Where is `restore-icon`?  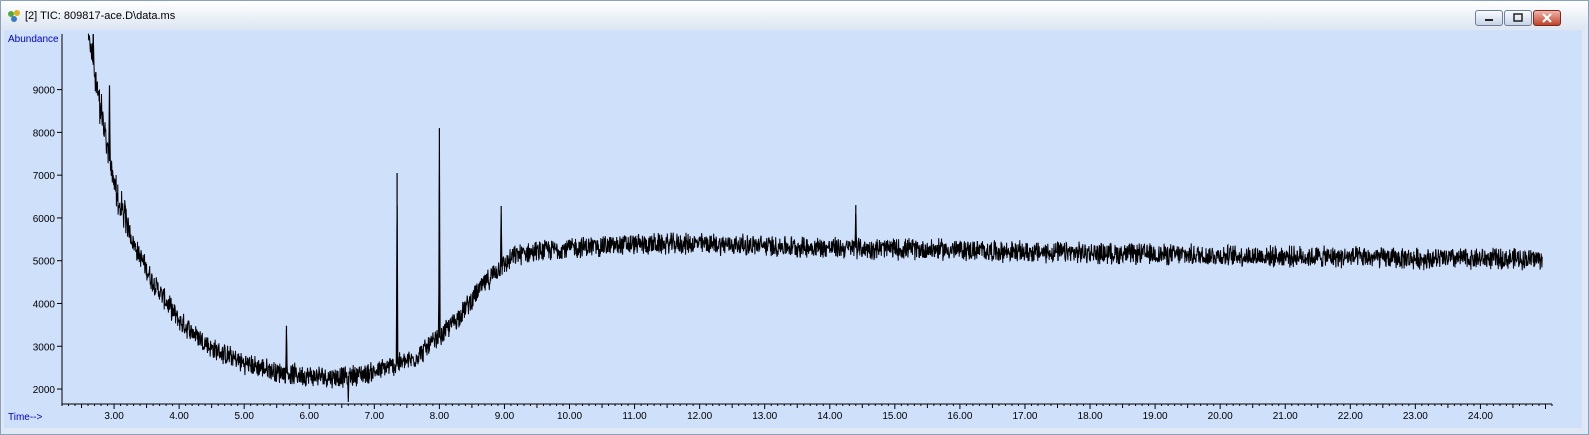
restore-icon is located at coordinates (1518, 17).